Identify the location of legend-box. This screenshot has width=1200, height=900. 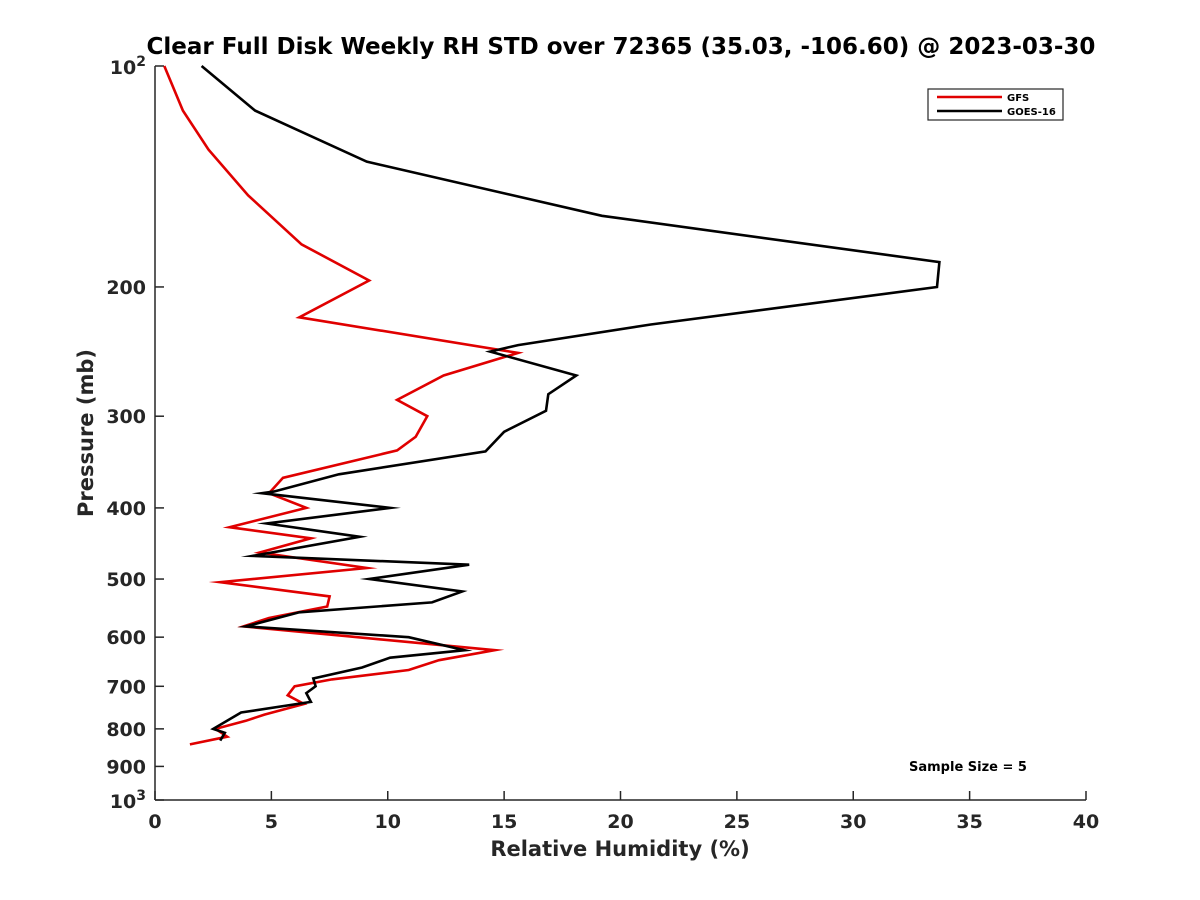
(995, 104).